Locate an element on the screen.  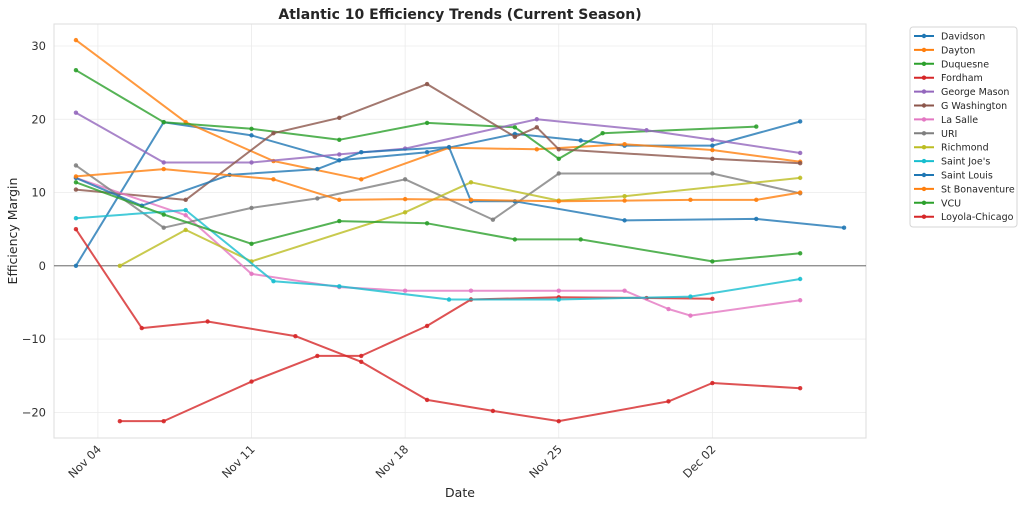
legend-item-duquesne: Duquesne is located at coordinates (951, 64).